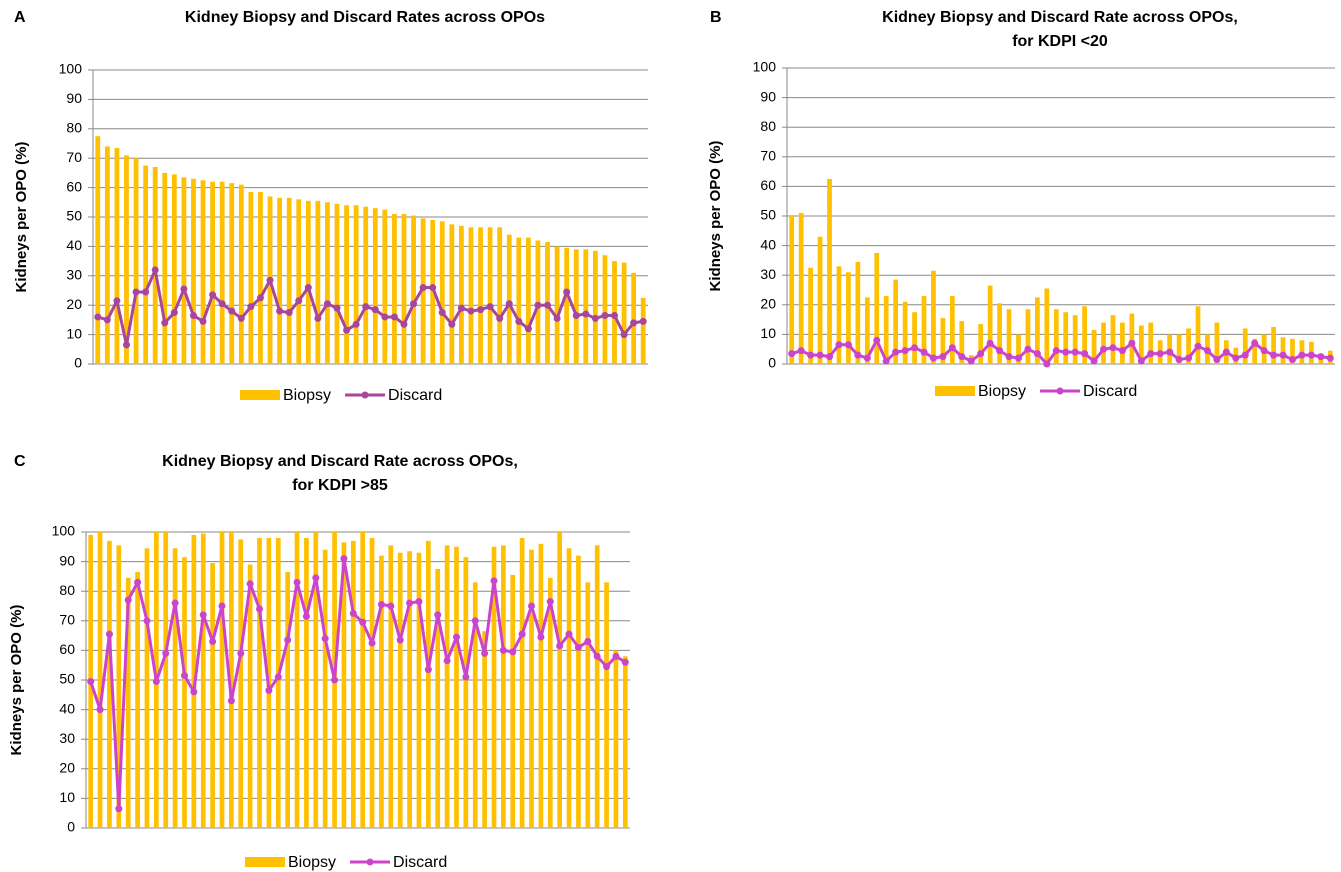 This screenshot has height=872, width=1341. I want to click on y-tick-label: 50, so click(74, 216).